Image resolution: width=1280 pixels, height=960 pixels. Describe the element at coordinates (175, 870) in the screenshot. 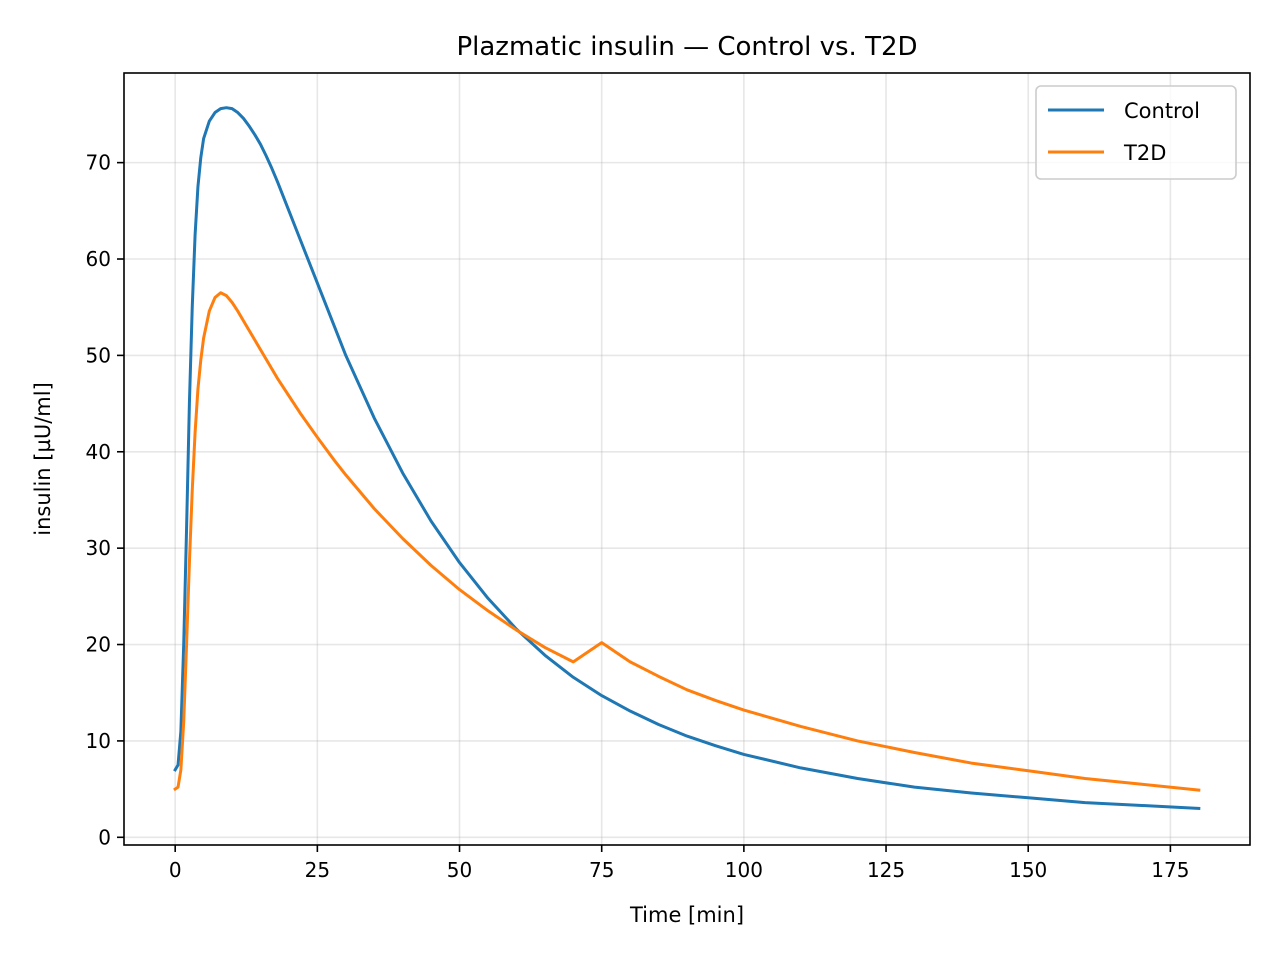

I see `x-tick-label: 0` at that location.